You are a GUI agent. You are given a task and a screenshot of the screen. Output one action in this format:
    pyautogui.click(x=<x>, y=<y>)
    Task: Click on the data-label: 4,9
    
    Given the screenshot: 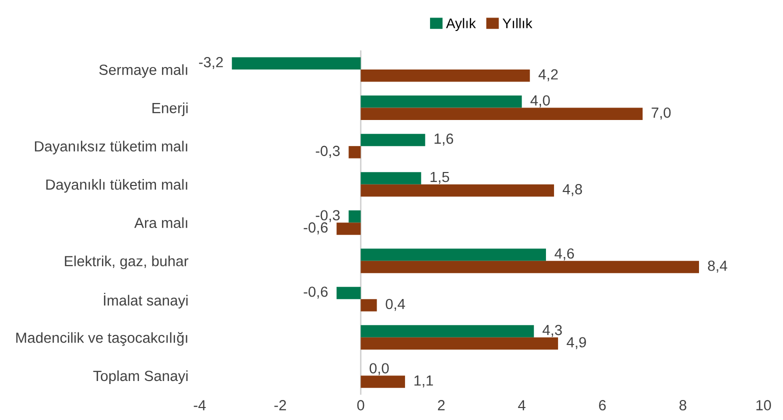 What is the action you would take?
    pyautogui.click(x=576, y=343)
    